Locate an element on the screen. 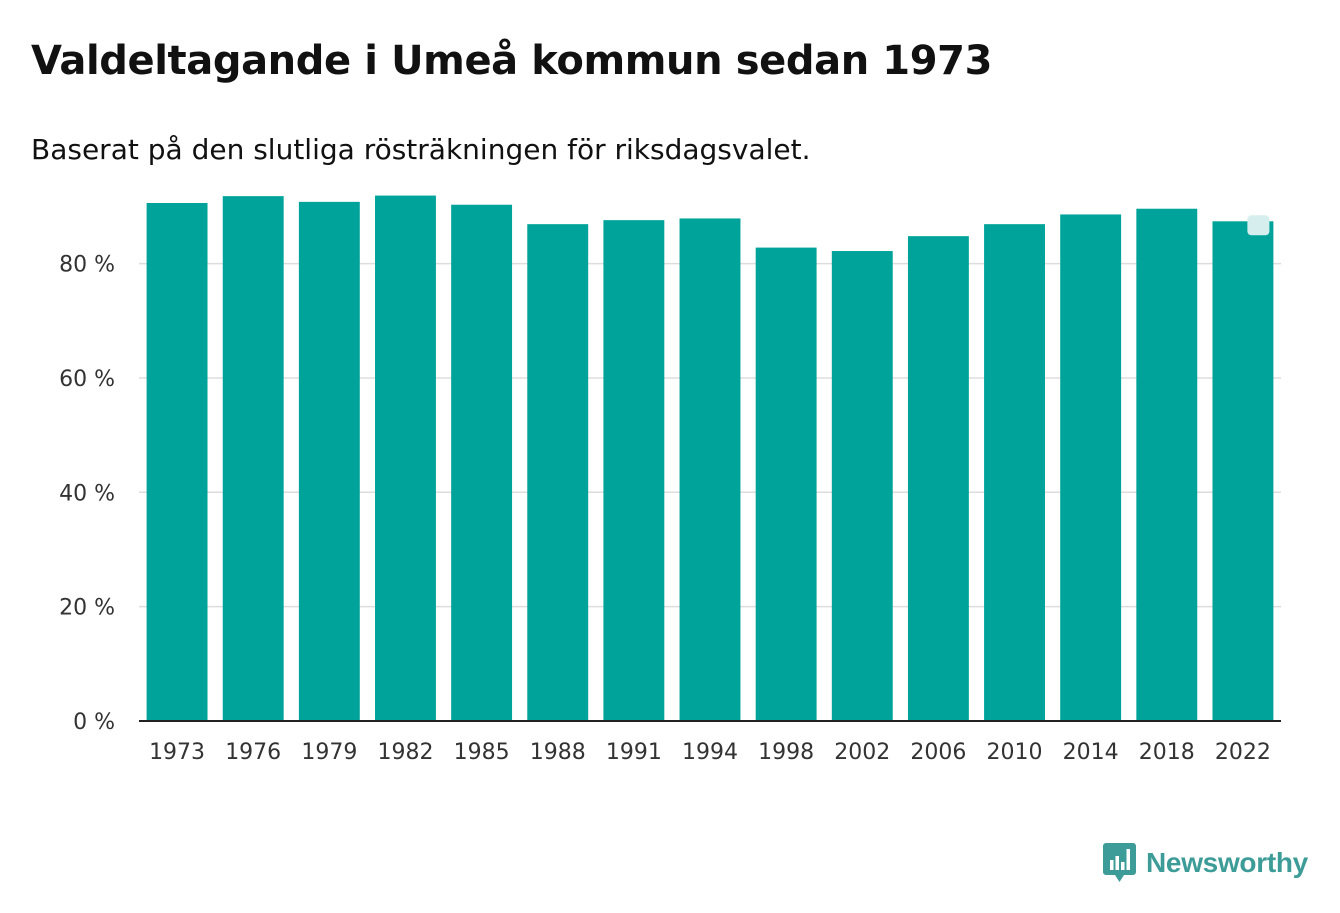 The image size is (1340, 913). x-tick-label: 1994 is located at coordinates (710, 752).